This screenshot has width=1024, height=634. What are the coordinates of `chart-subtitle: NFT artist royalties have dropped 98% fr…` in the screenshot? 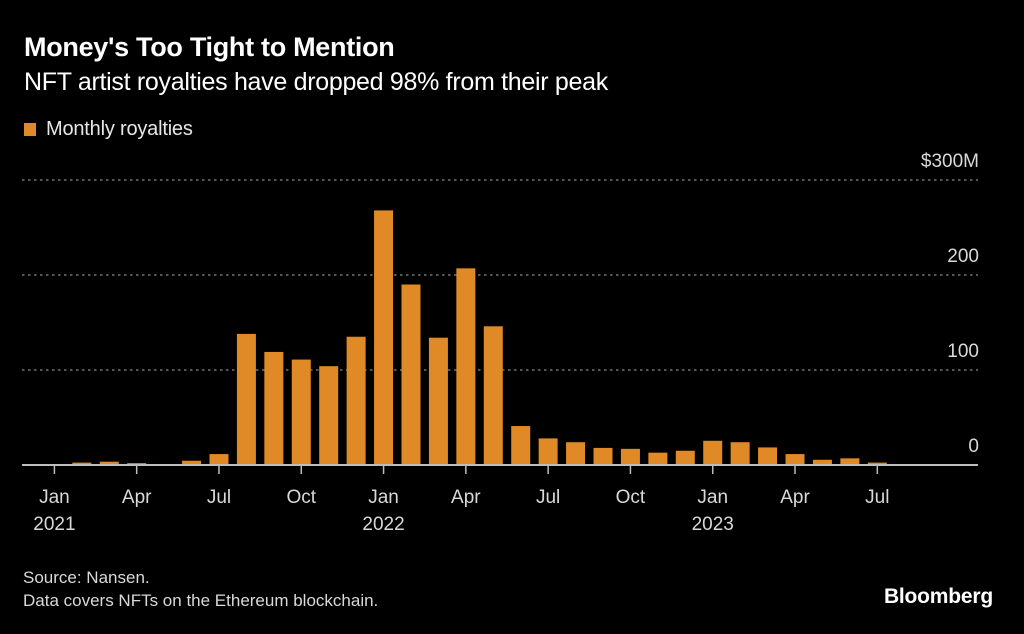 It's located at (316, 82).